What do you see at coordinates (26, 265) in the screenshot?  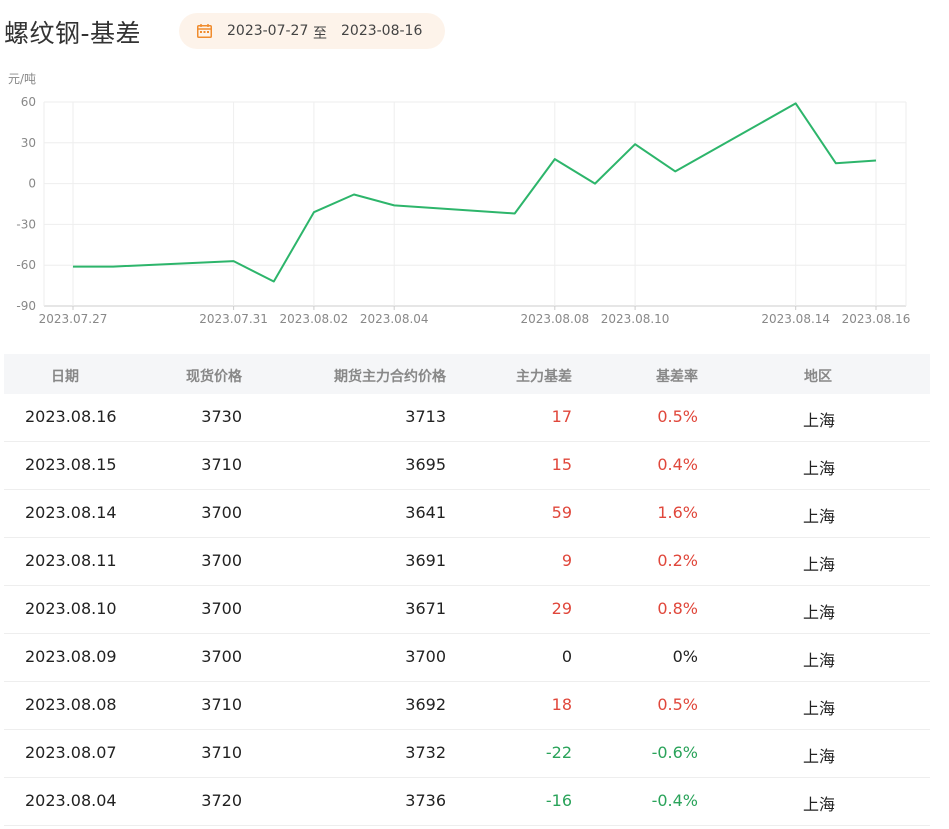 I see `y-tick-label: -60` at bounding box center [26, 265].